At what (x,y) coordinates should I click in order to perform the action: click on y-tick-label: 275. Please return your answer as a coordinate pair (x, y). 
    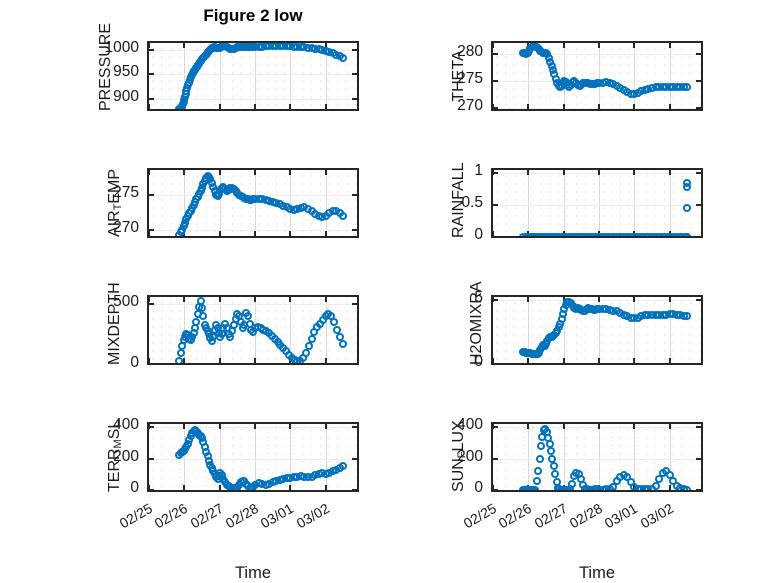
    Looking at the image, I should click on (470, 78).